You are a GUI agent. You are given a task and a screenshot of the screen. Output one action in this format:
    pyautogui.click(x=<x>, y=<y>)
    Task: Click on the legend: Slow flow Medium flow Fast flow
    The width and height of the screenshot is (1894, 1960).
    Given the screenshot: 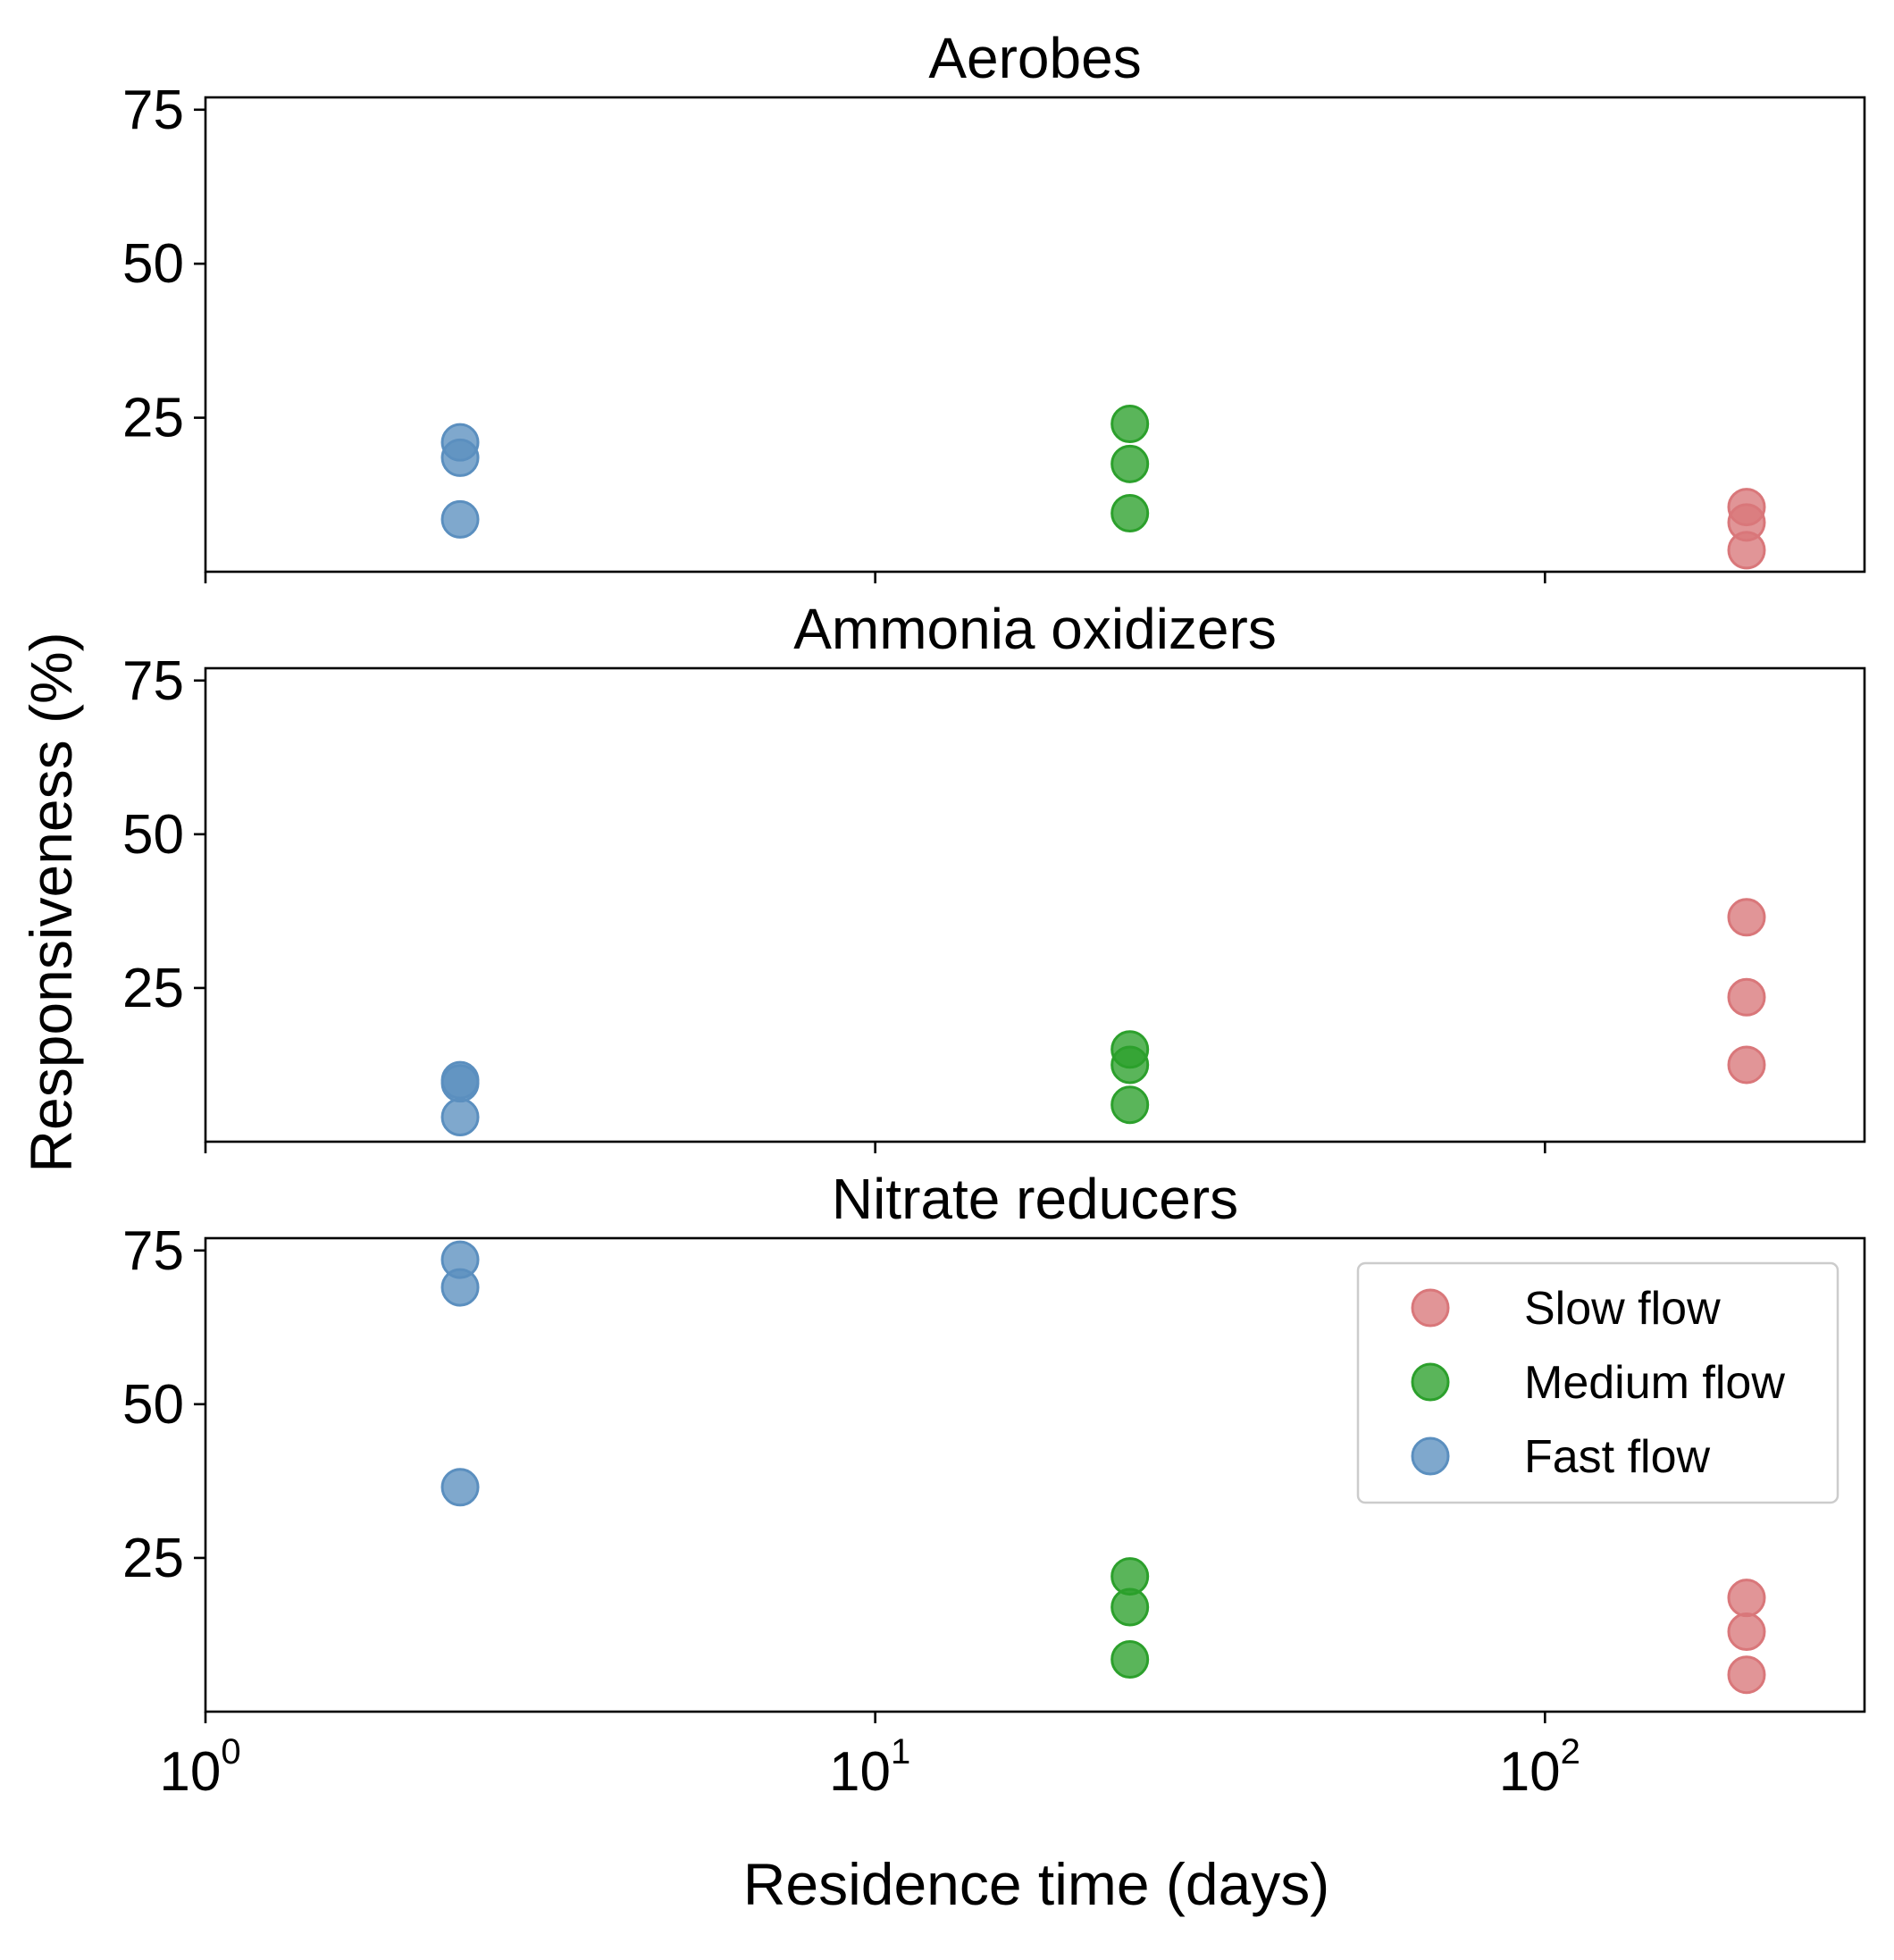 What is the action you would take?
    pyautogui.click(x=1598, y=1382)
    